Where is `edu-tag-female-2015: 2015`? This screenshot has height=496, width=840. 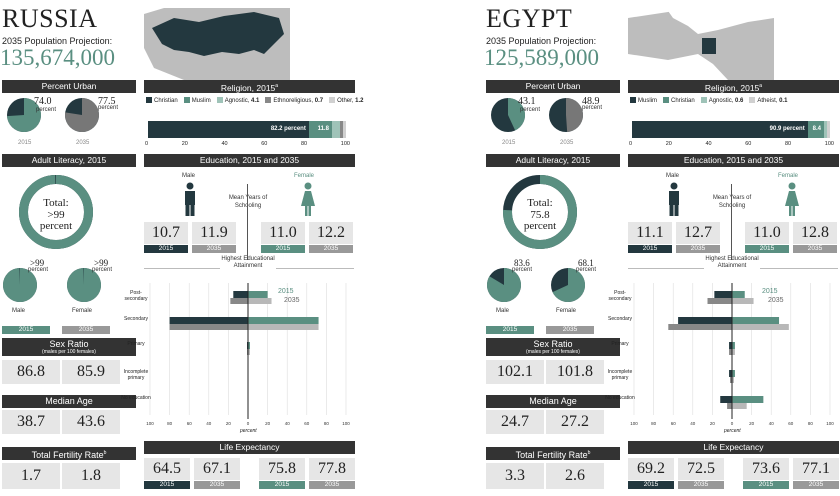
edu-tag-female-2015: 2015 is located at coordinates (283, 249).